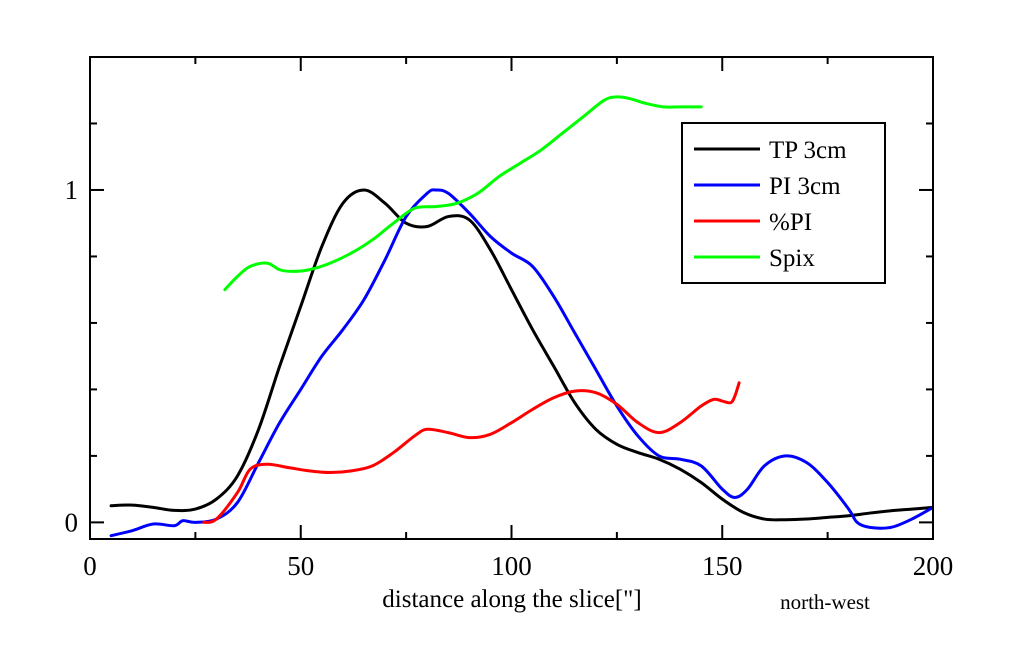  I want to click on legend-label: Spix, so click(792, 258).